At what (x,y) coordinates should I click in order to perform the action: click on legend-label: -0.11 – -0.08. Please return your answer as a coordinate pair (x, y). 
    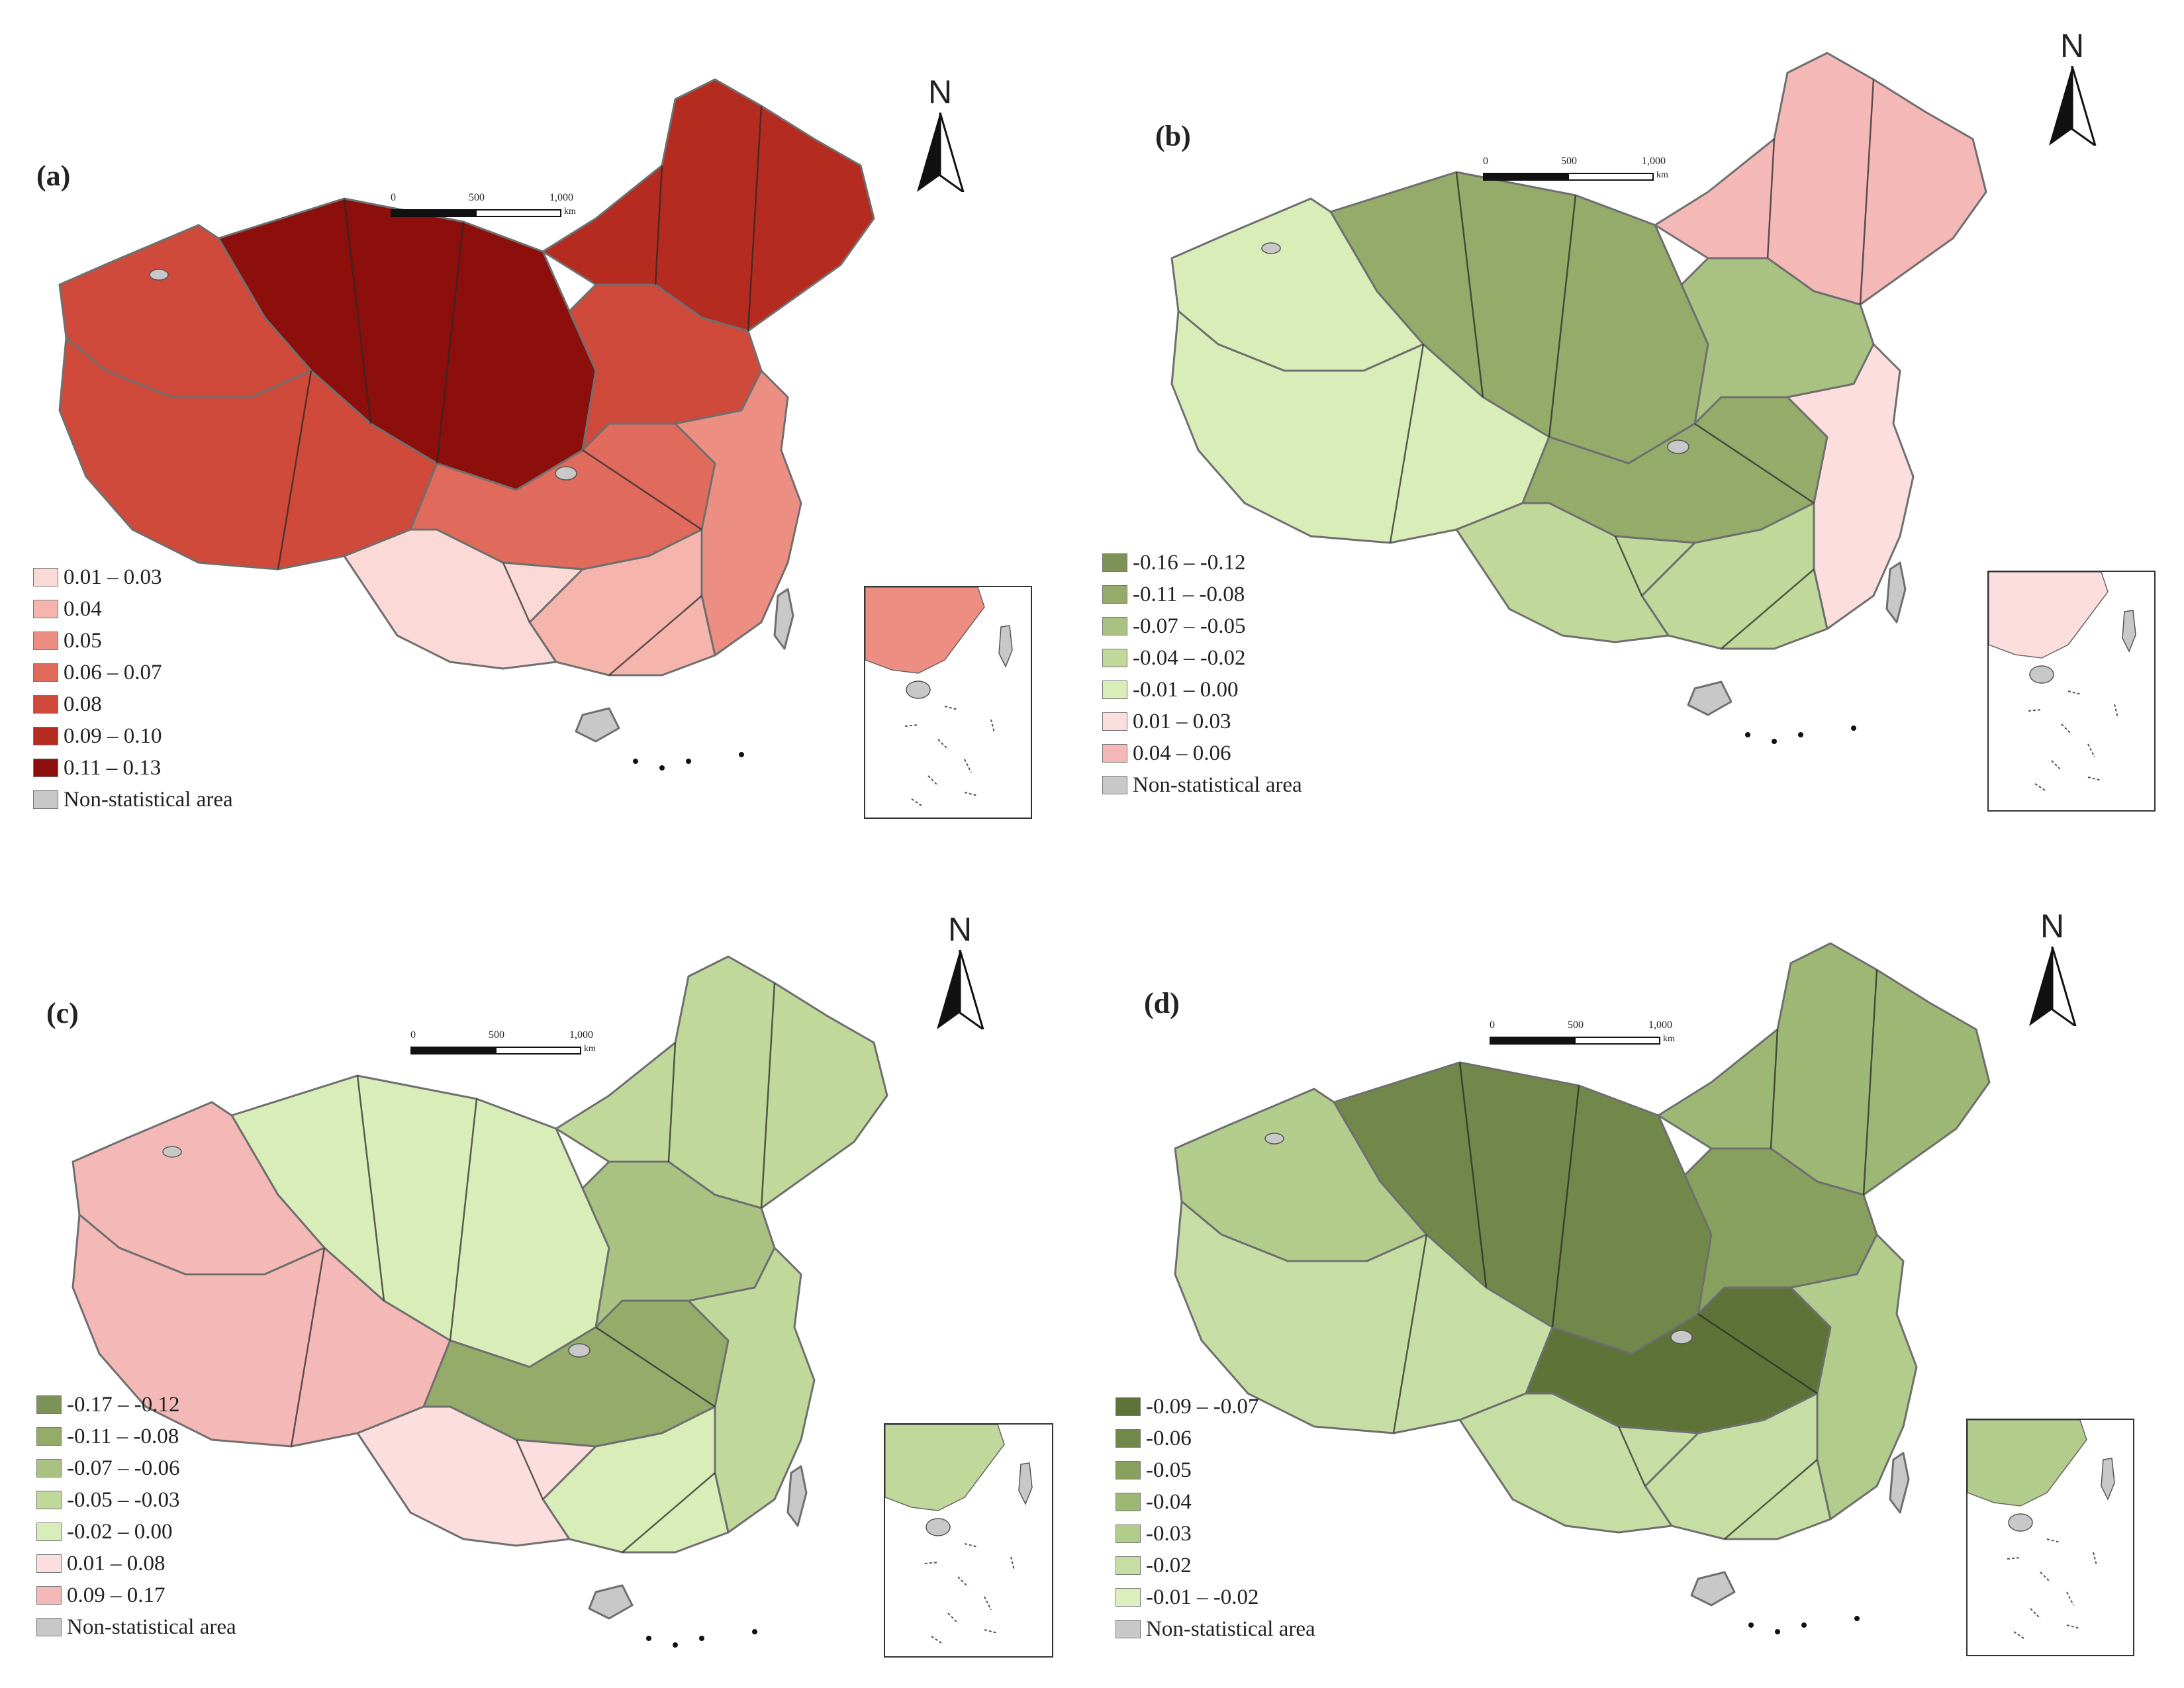
    Looking at the image, I should click on (123, 1436).